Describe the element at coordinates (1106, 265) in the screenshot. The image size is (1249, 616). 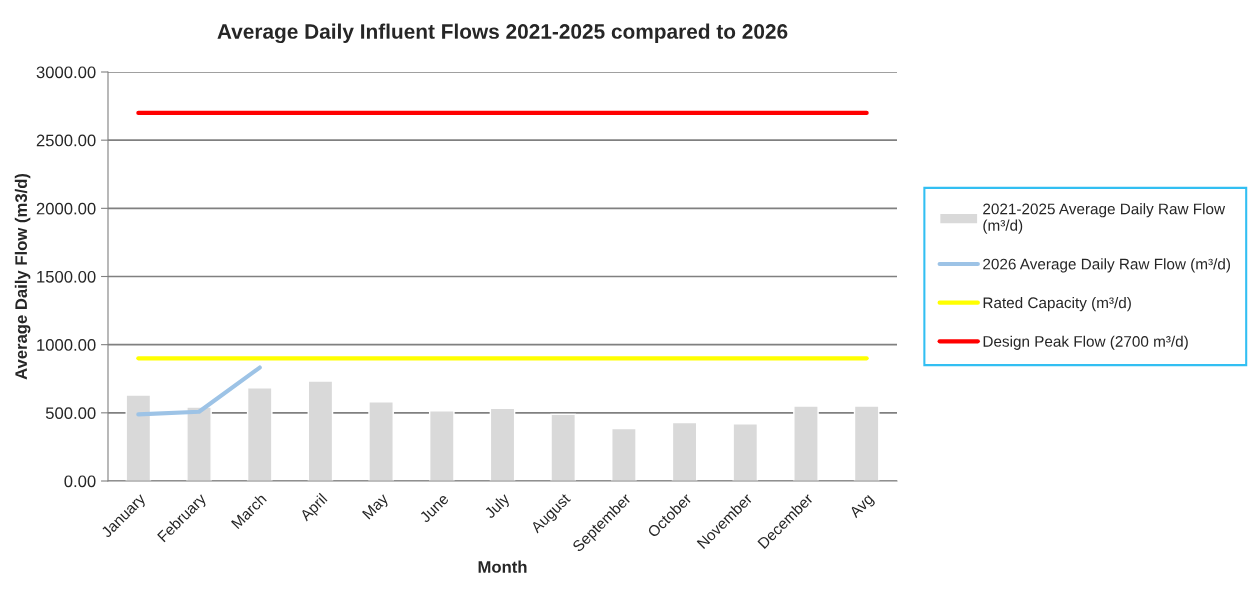
I see `legend-label: 2026 Average Daily Raw Flow (m³/d)` at that location.